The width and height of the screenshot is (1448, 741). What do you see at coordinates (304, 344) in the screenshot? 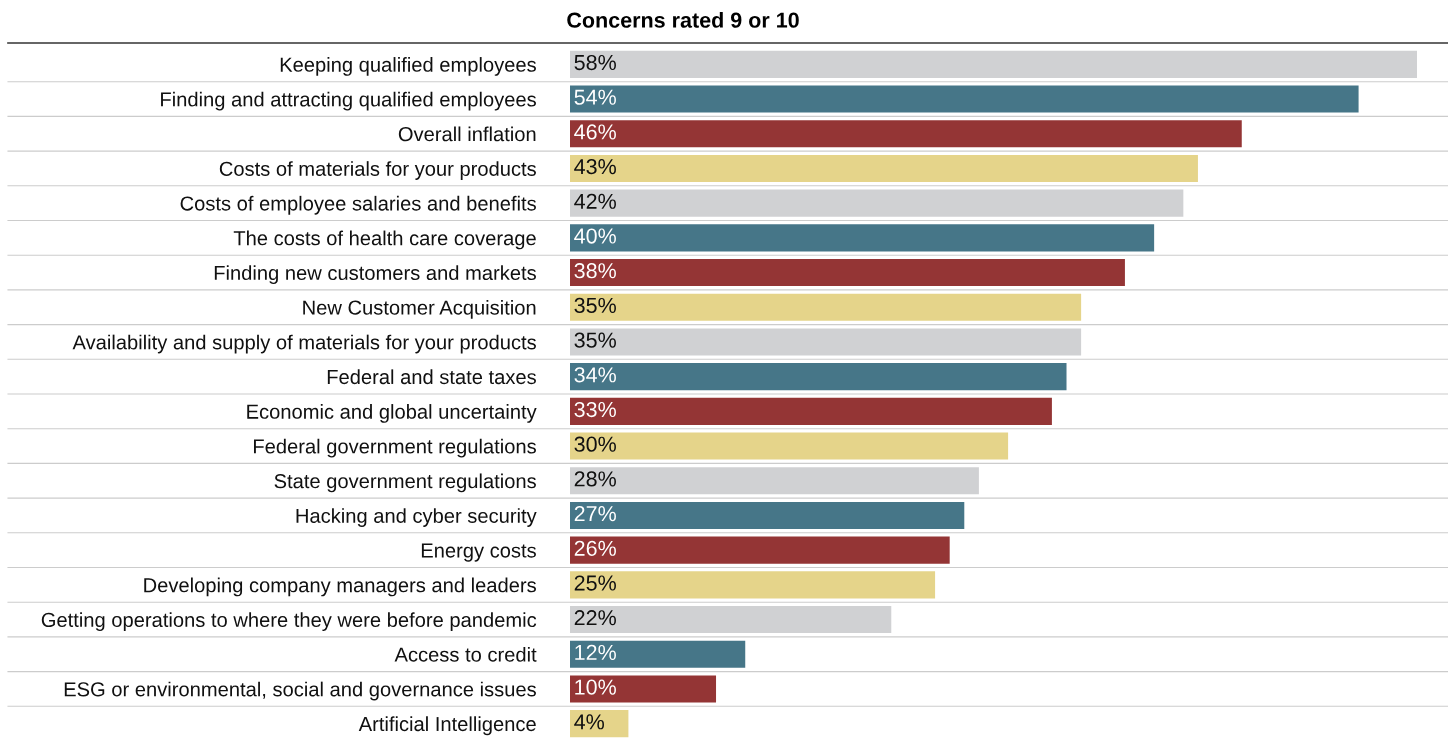
I see `y-tick-label: Availability and supply of materials for your products` at bounding box center [304, 344].